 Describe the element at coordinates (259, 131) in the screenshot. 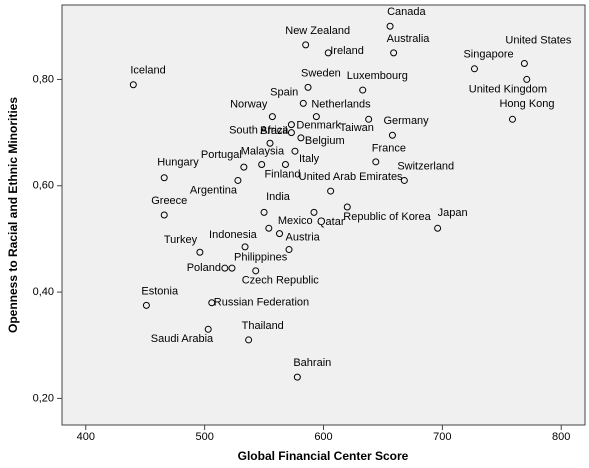

I see `point-label: South Africa` at that location.